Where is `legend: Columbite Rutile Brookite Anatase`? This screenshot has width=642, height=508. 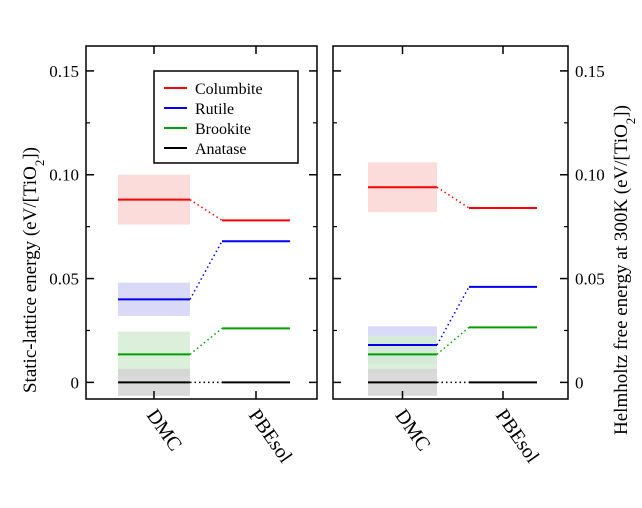
legend: Columbite Rutile Brookite Anatase is located at coordinates (226, 117).